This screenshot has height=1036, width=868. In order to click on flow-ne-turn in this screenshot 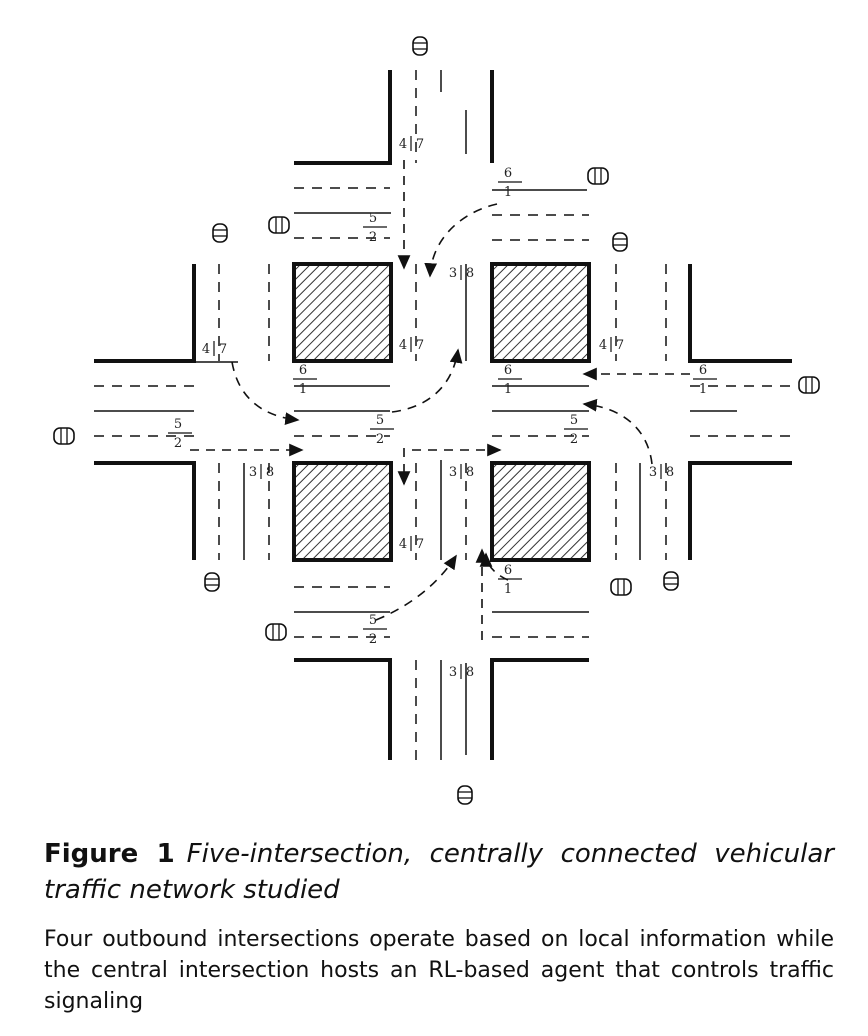, I will do `click(461, 240)`.